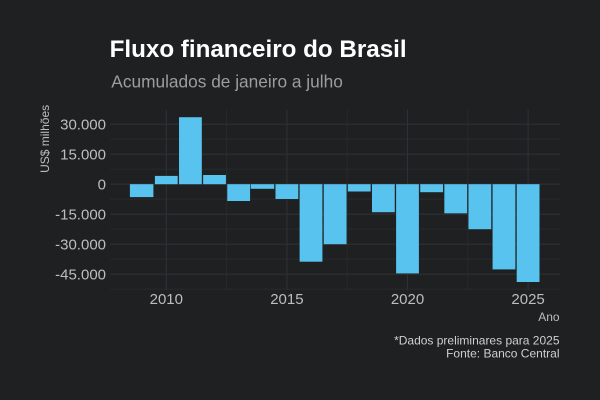 This screenshot has height=400, width=600. Describe the element at coordinates (477, 341) in the screenshot. I see `svg-text: *Dados preliminares para 2025` at that location.